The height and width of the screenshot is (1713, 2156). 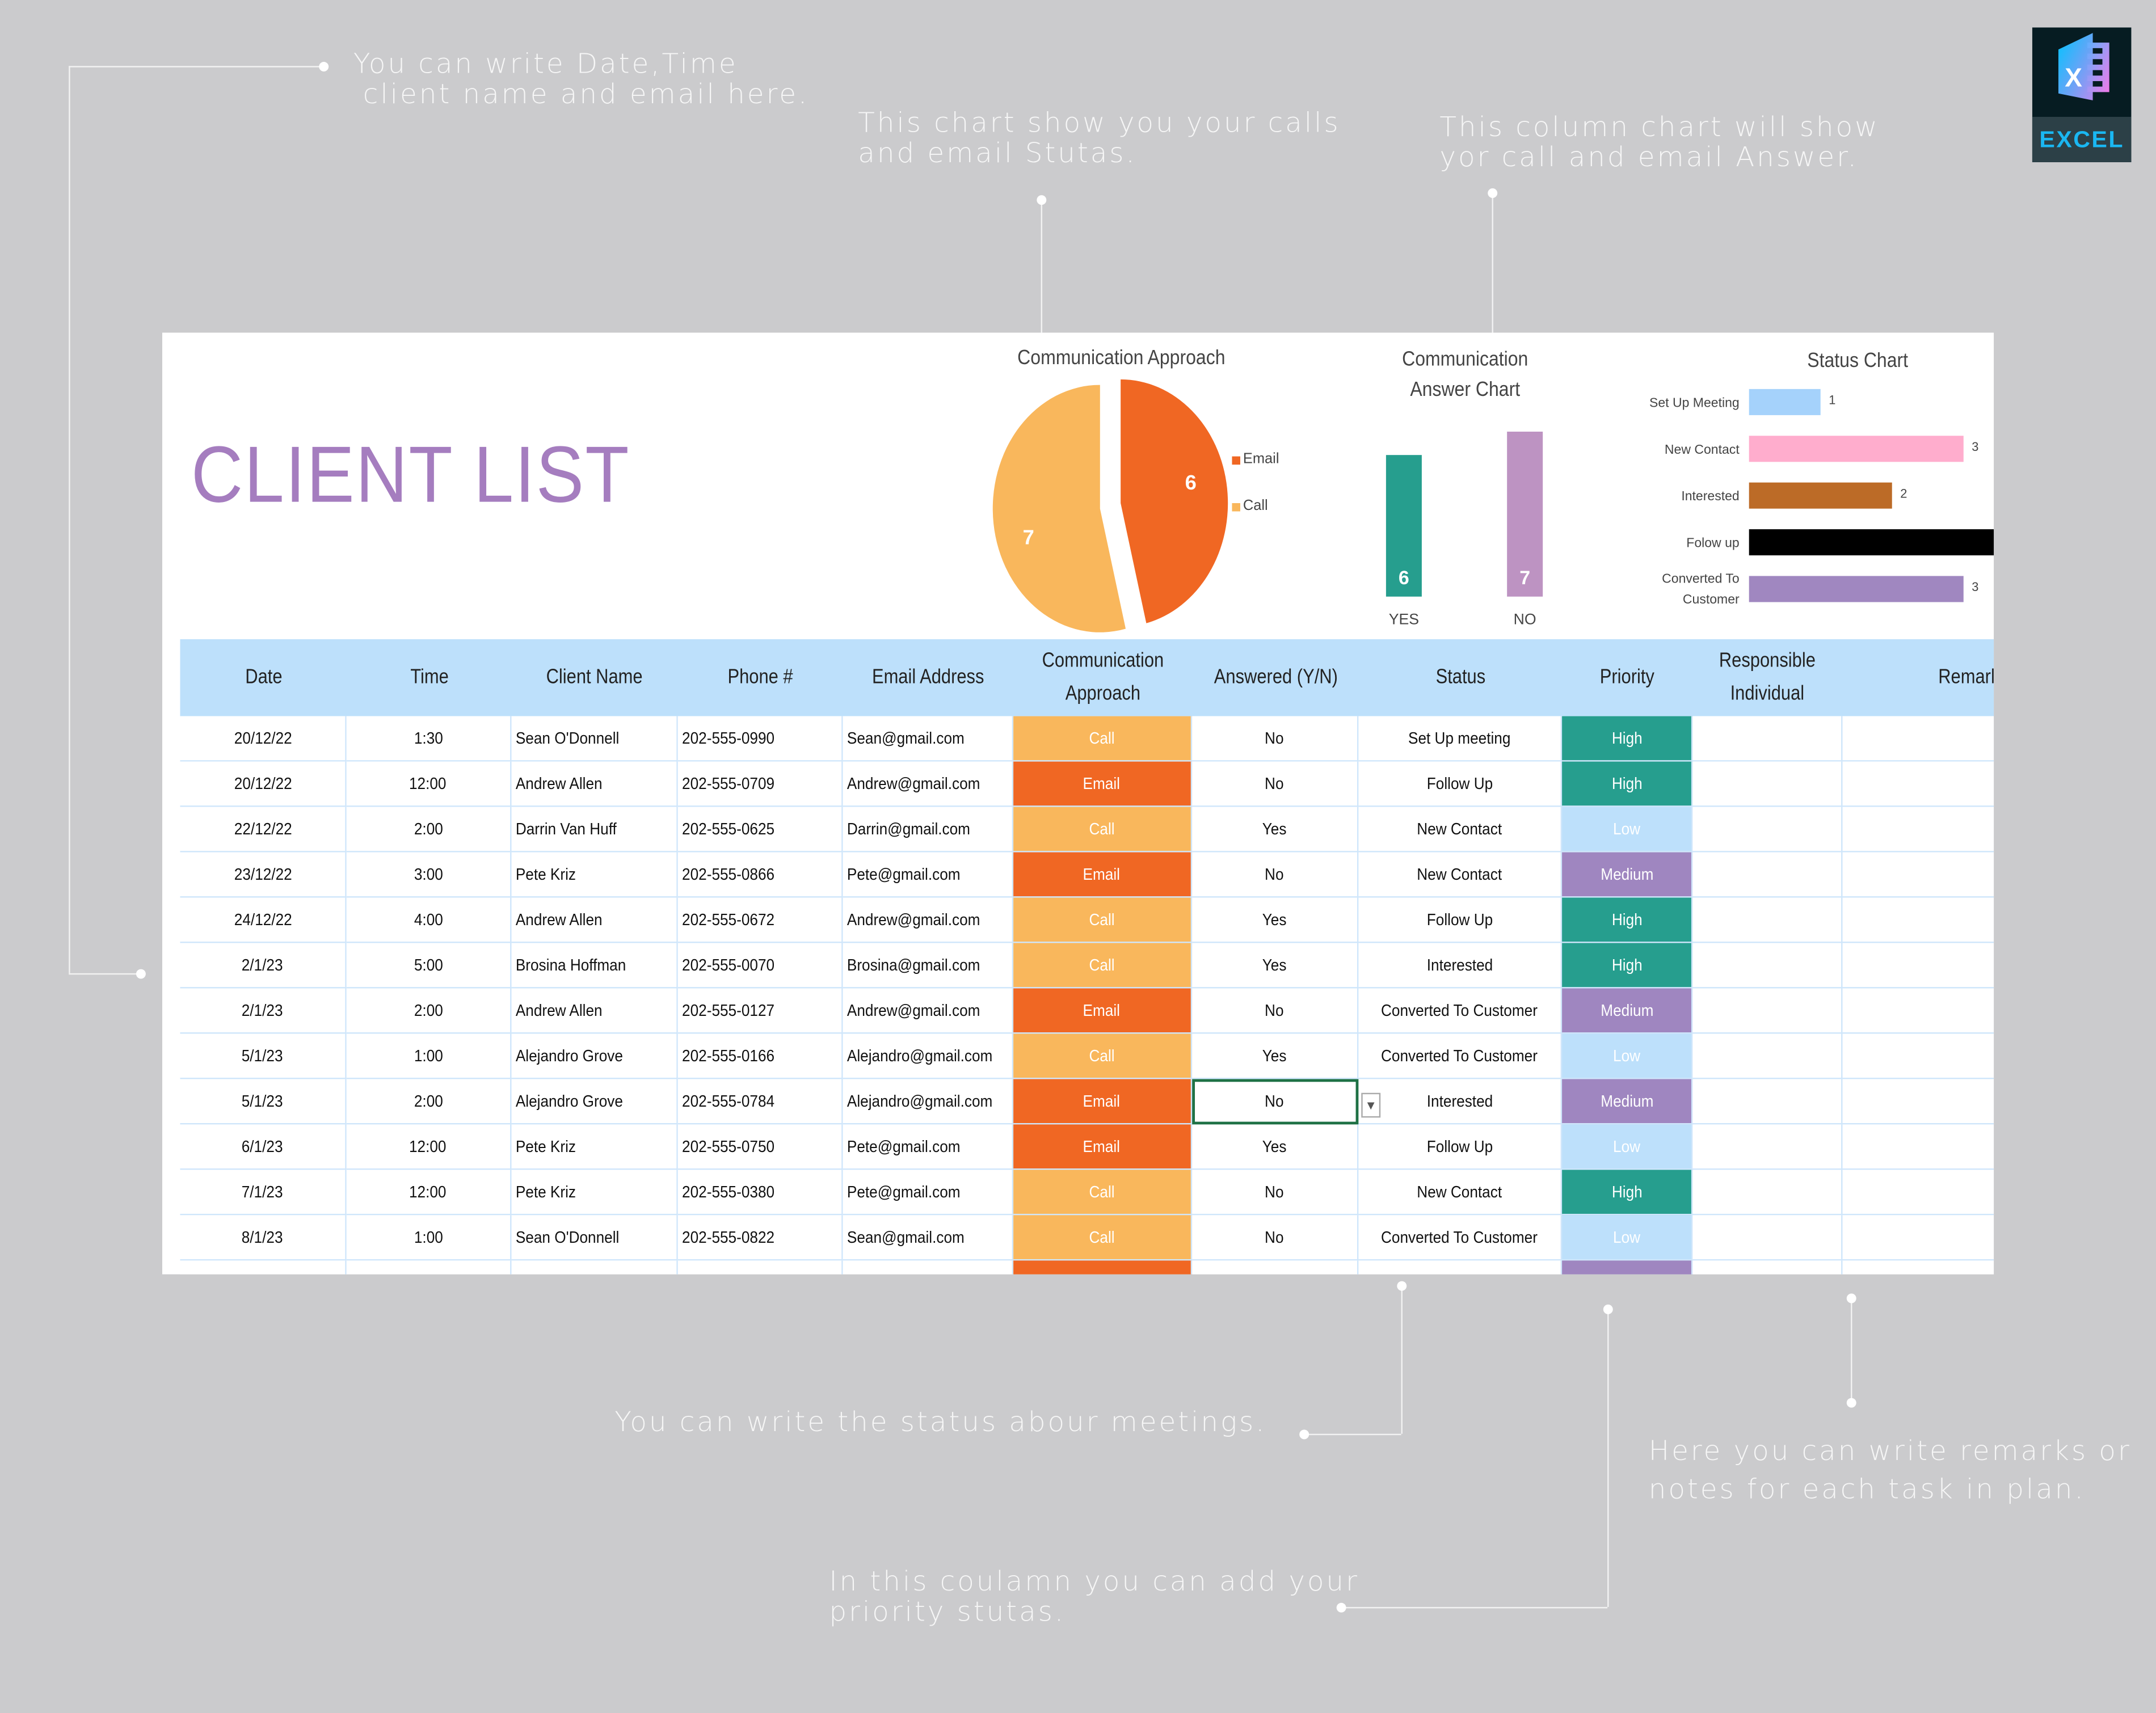 I want to click on table-cell: Pete Kriz, so click(x=595, y=1193).